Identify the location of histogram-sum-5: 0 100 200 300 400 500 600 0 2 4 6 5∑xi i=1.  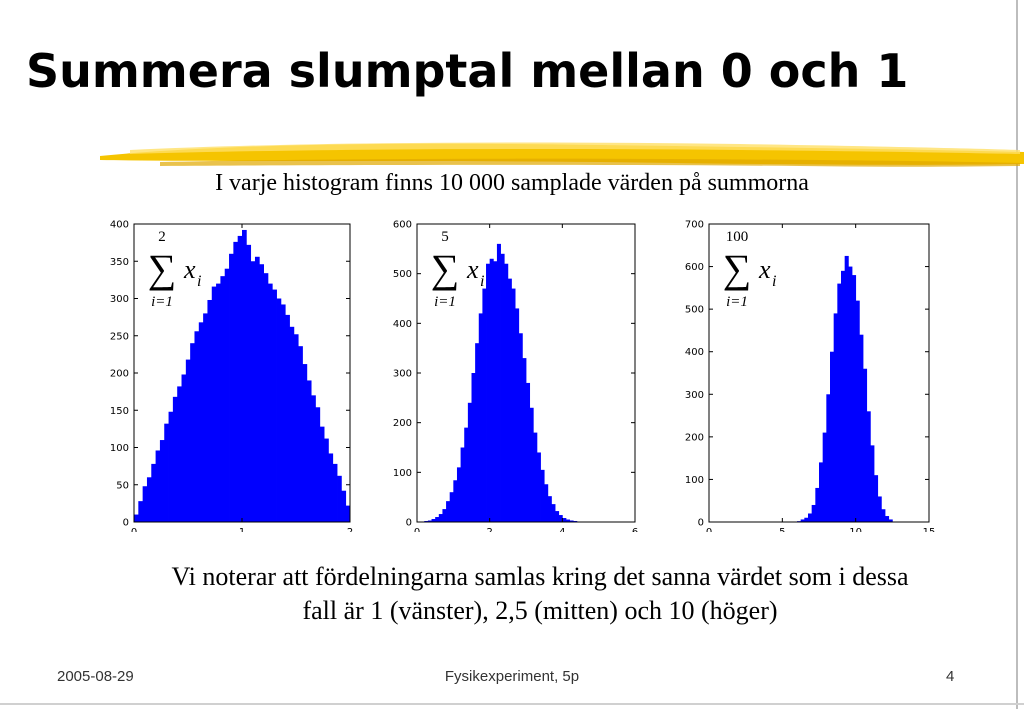
(515, 376).